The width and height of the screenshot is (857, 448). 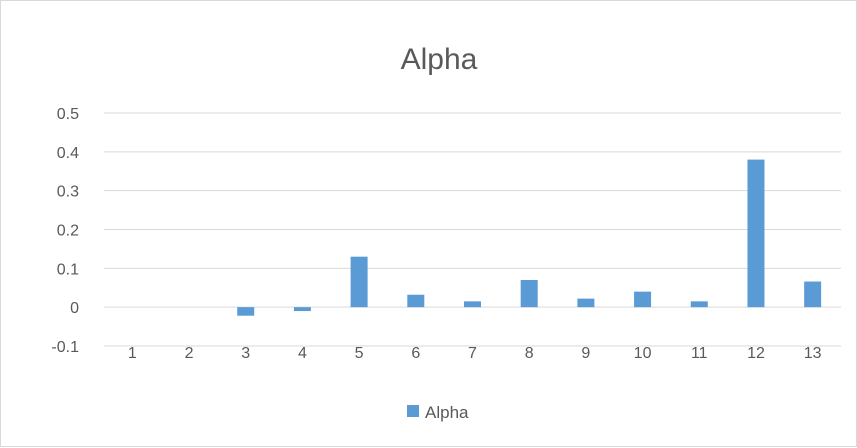 What do you see at coordinates (439, 59) in the screenshot?
I see `chart-title: Alpha` at bounding box center [439, 59].